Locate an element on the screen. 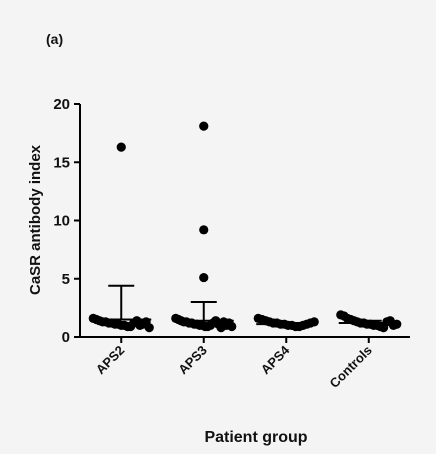  y-tick-label: 15 is located at coordinates (61, 162).